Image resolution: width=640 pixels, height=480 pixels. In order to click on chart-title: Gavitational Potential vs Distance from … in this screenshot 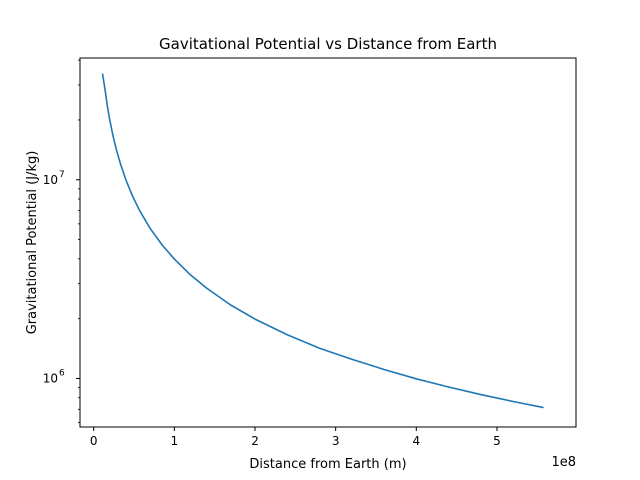, I will do `click(328, 44)`.